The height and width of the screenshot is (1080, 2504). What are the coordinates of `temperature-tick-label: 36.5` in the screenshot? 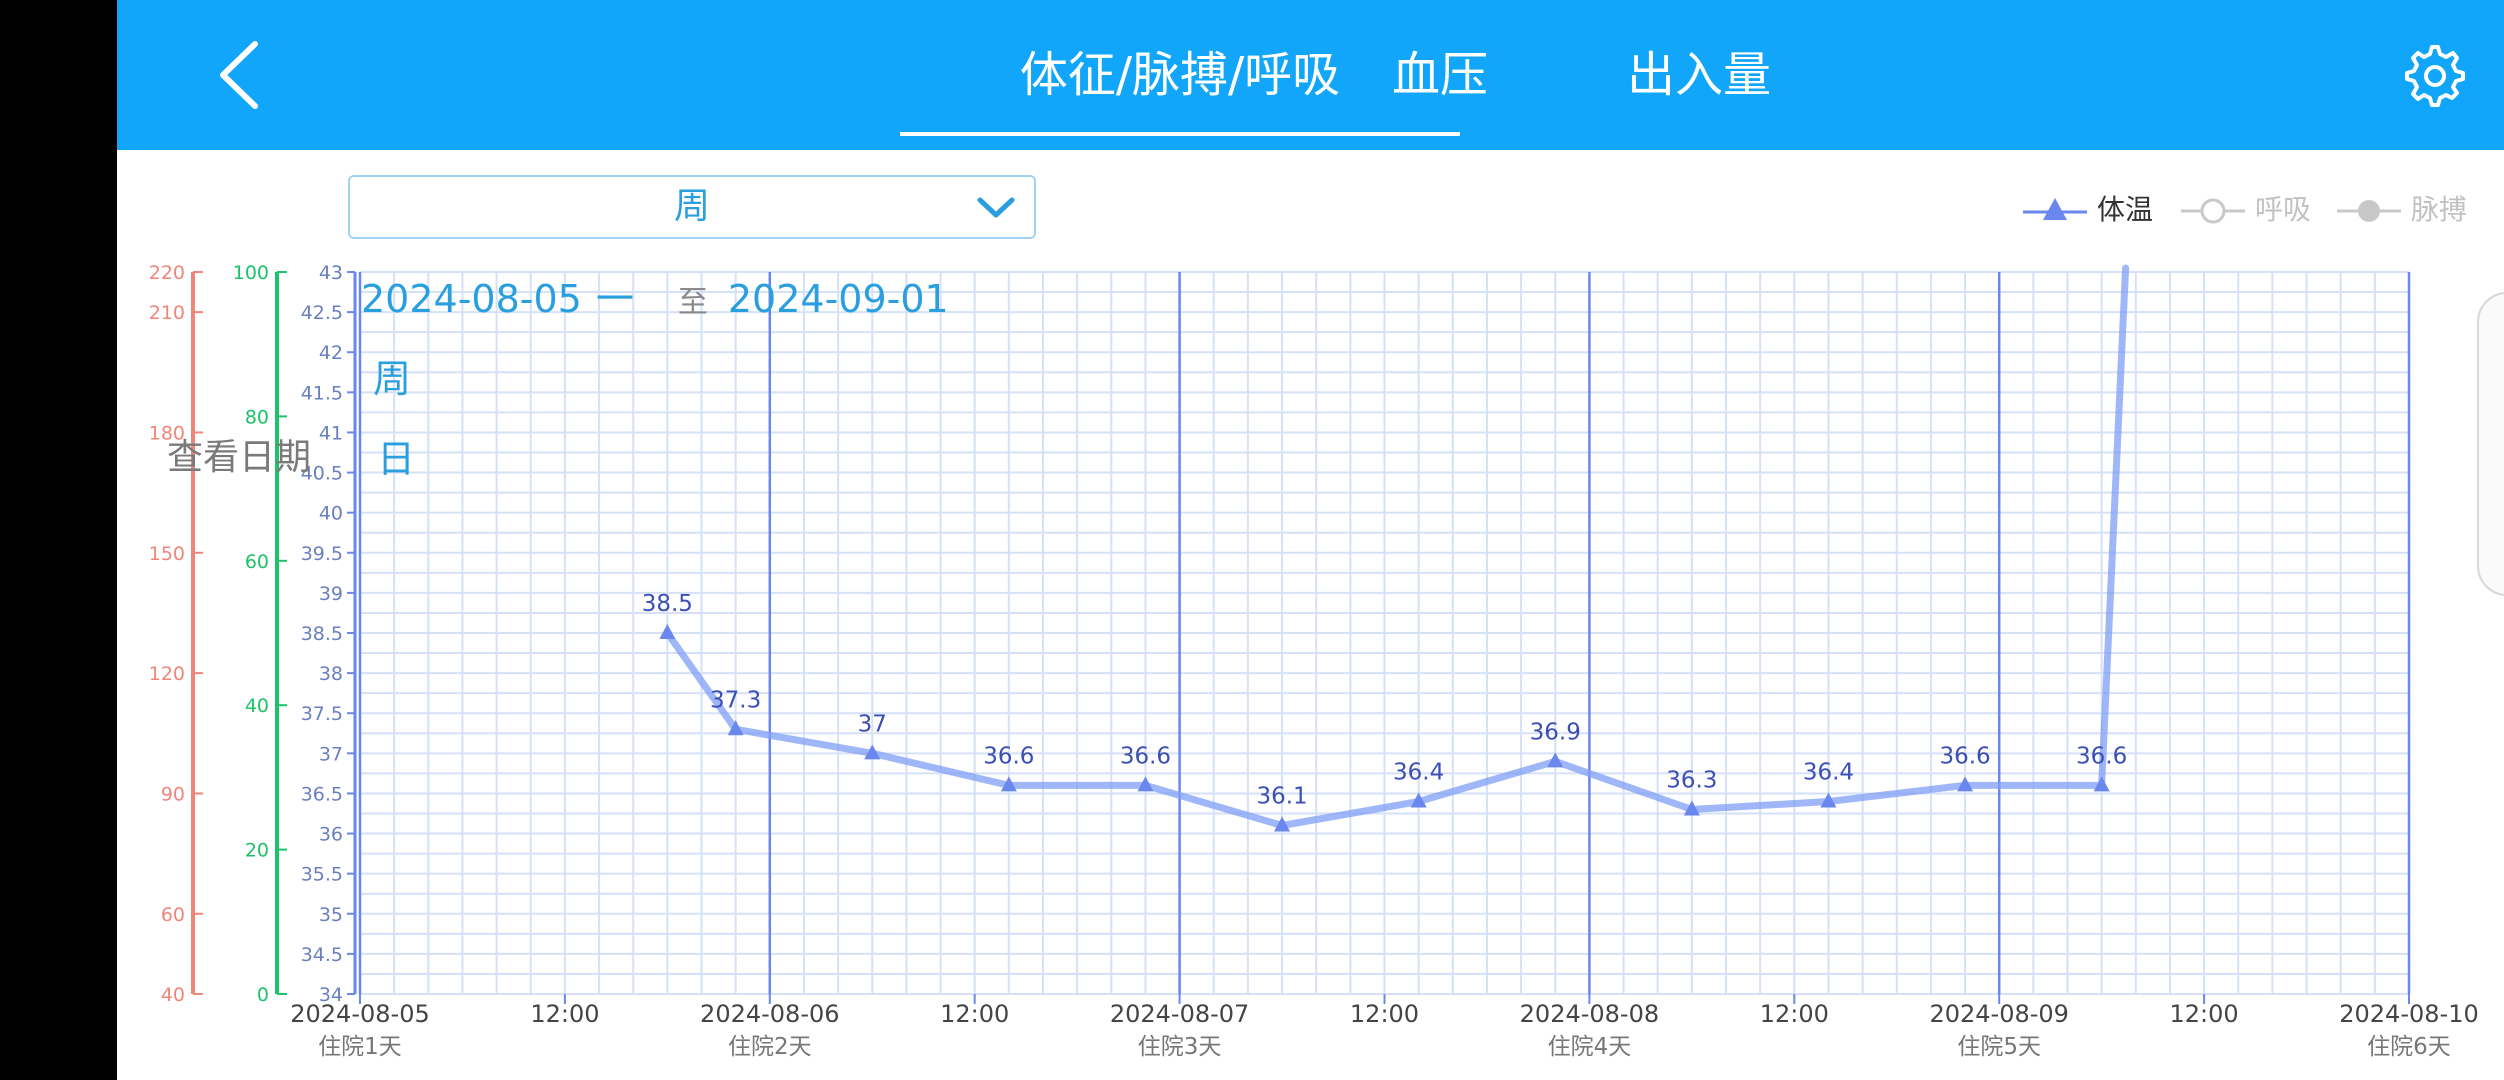 It's located at (322, 794).